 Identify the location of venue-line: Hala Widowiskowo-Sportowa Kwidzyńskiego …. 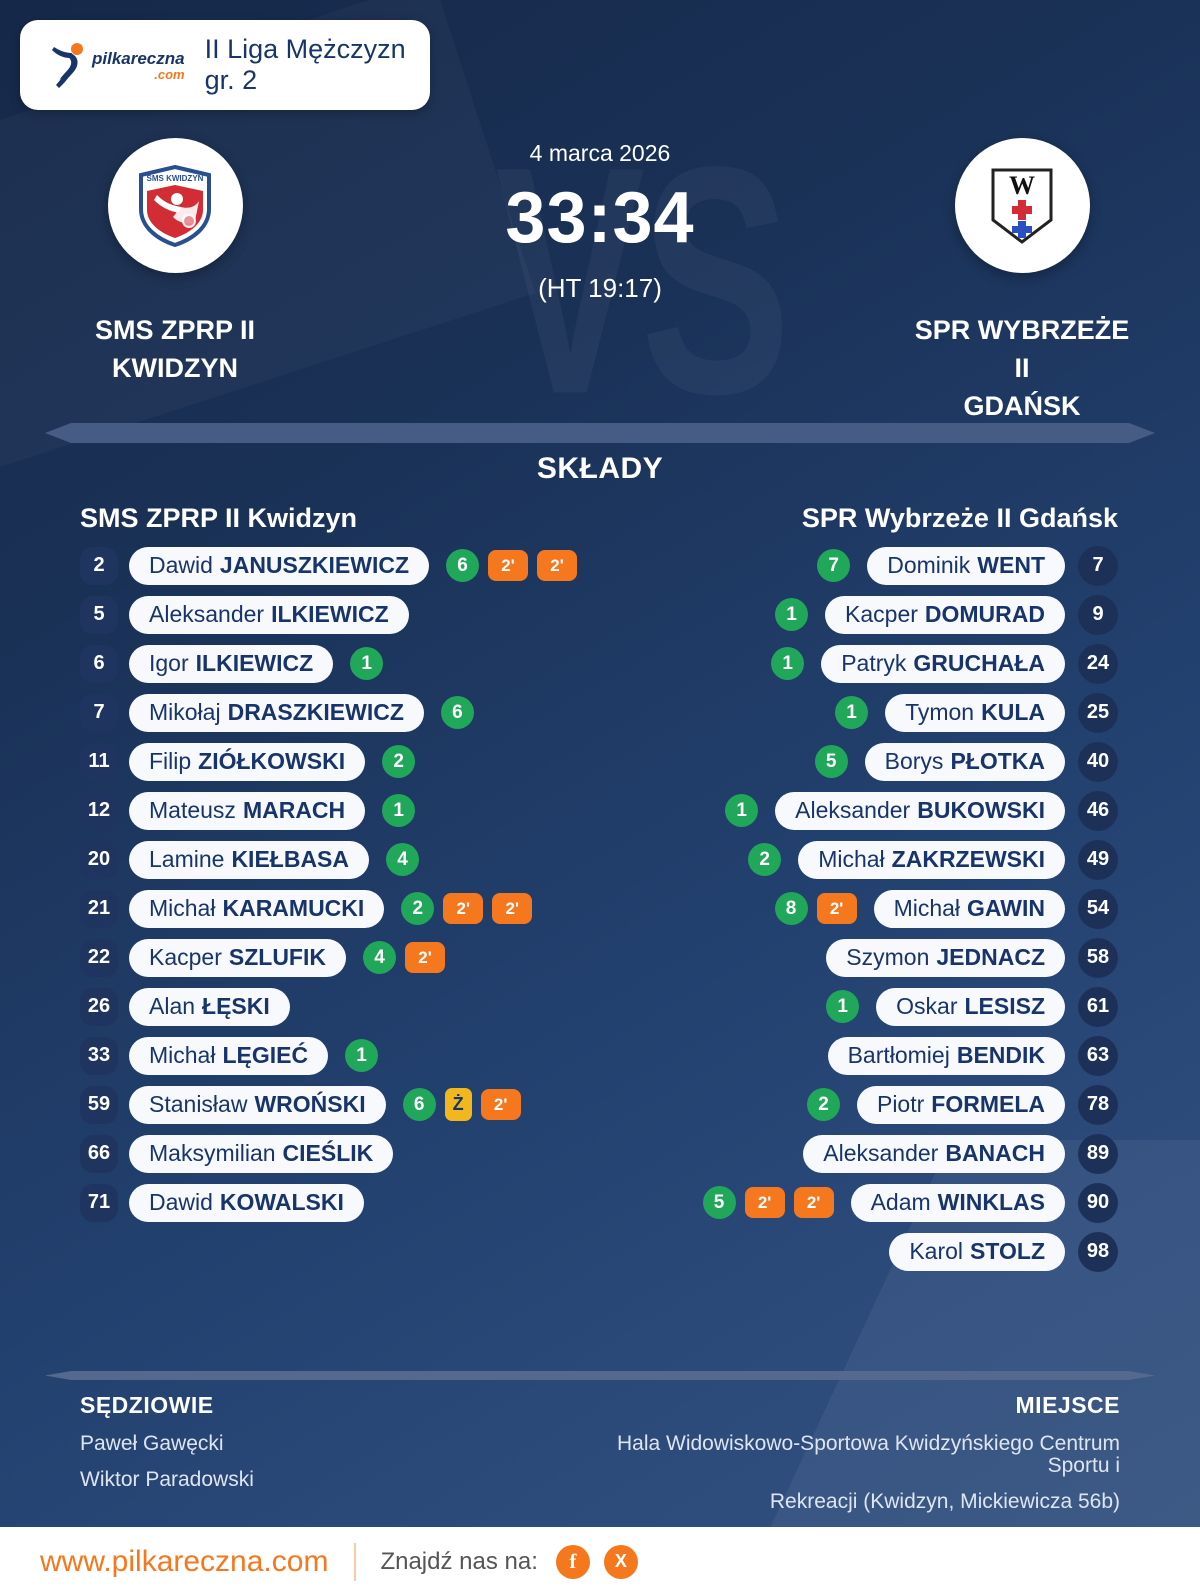
(868, 1454).